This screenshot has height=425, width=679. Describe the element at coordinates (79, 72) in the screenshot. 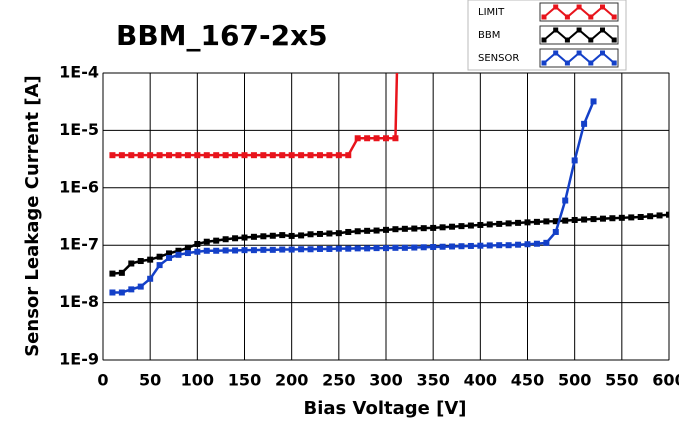

I see `y-tick-label: 1E-4` at that location.